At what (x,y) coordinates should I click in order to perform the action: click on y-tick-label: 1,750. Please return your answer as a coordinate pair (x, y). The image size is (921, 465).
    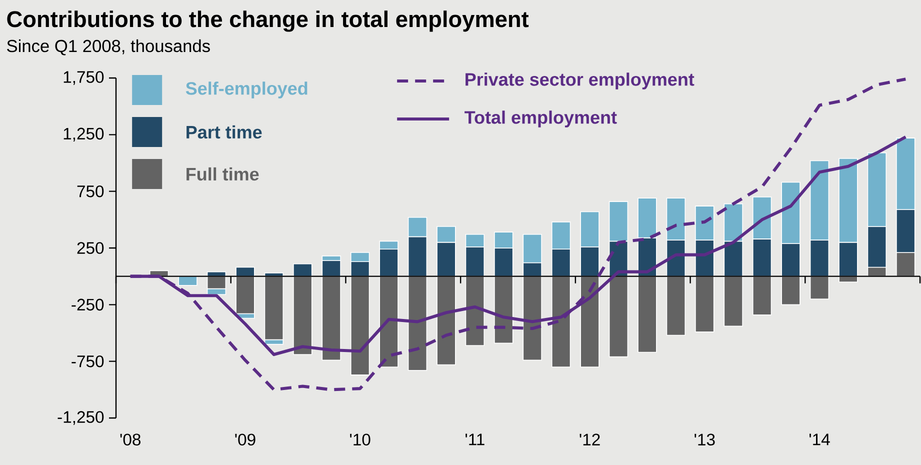
    Looking at the image, I should click on (84, 78).